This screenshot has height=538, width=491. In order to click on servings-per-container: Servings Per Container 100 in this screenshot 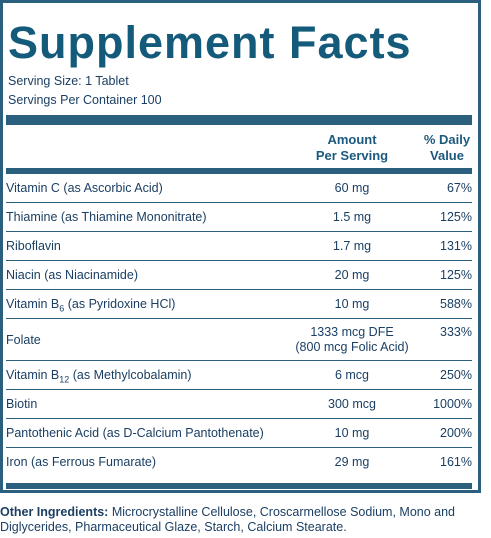, I will do `click(85, 100)`.